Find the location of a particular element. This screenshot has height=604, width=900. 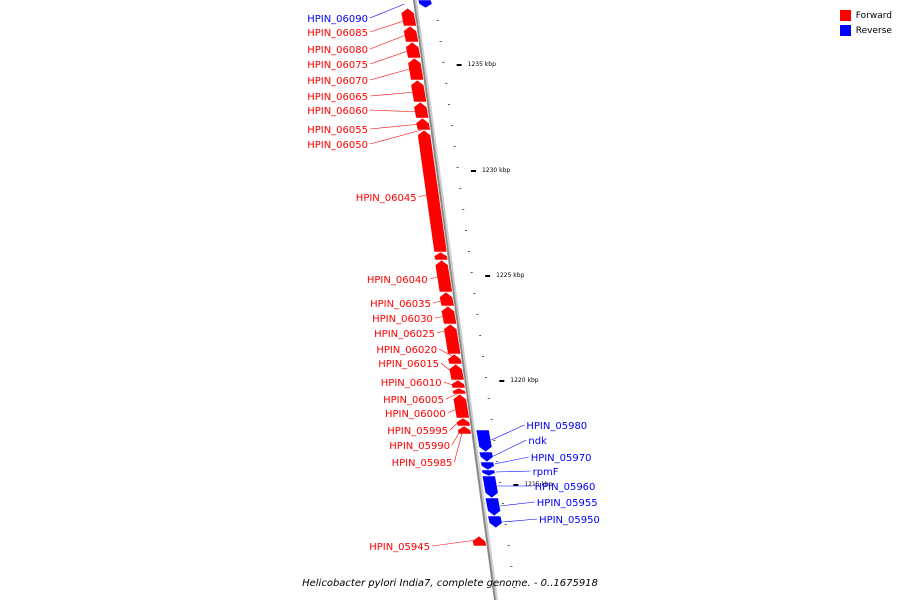

gene-label: HPIN_05960 is located at coordinates (565, 487).